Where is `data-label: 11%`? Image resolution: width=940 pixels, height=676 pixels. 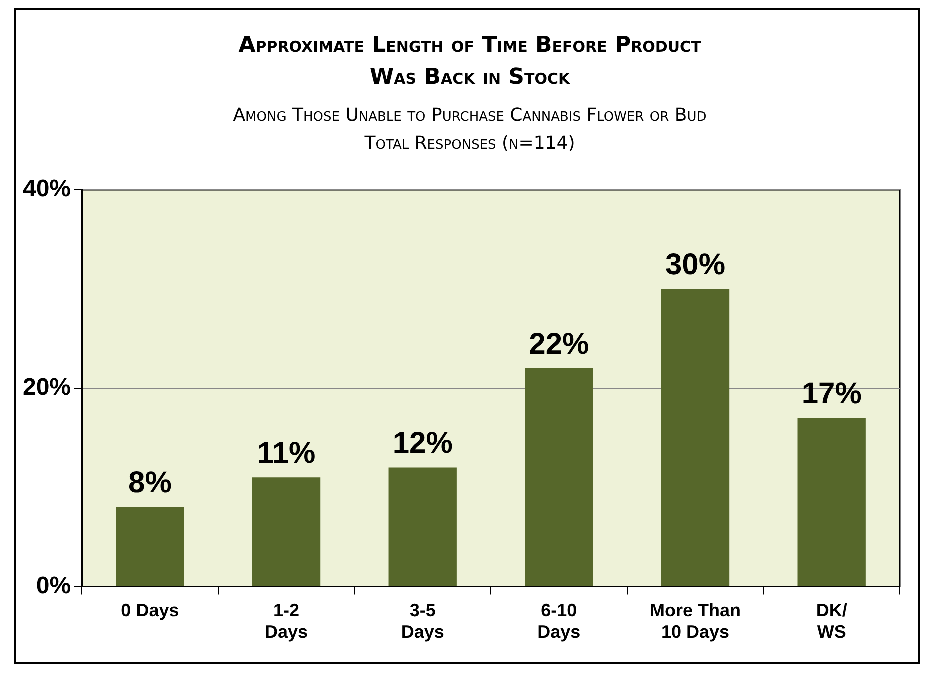
data-label: 11% is located at coordinates (286, 453).